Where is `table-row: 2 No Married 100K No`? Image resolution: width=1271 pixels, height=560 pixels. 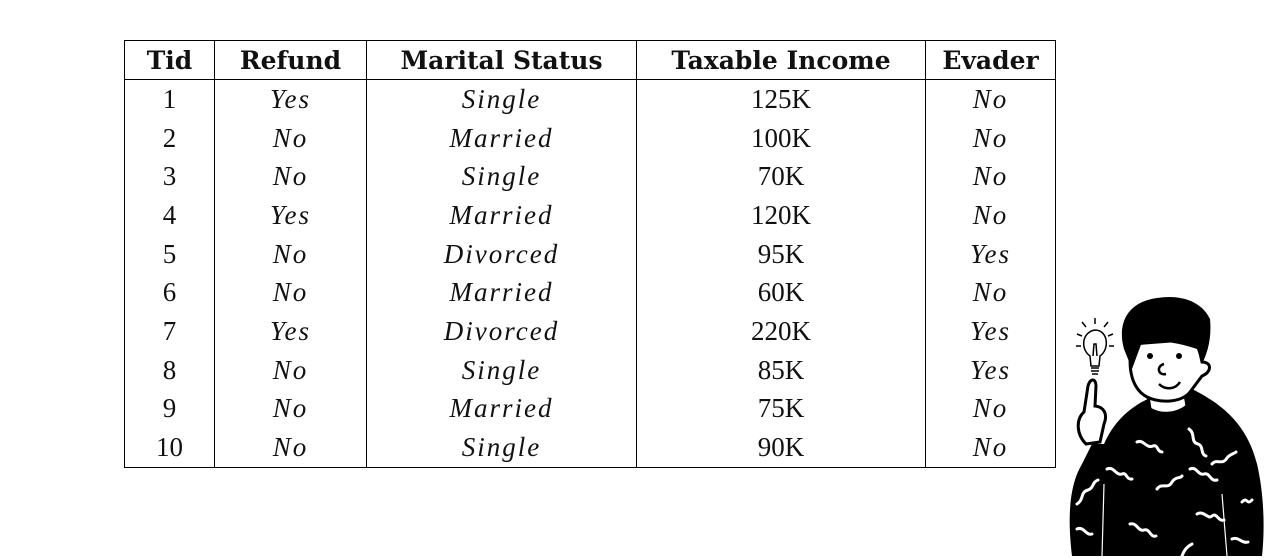
table-row: 2 No Married 100K No is located at coordinates (590, 138).